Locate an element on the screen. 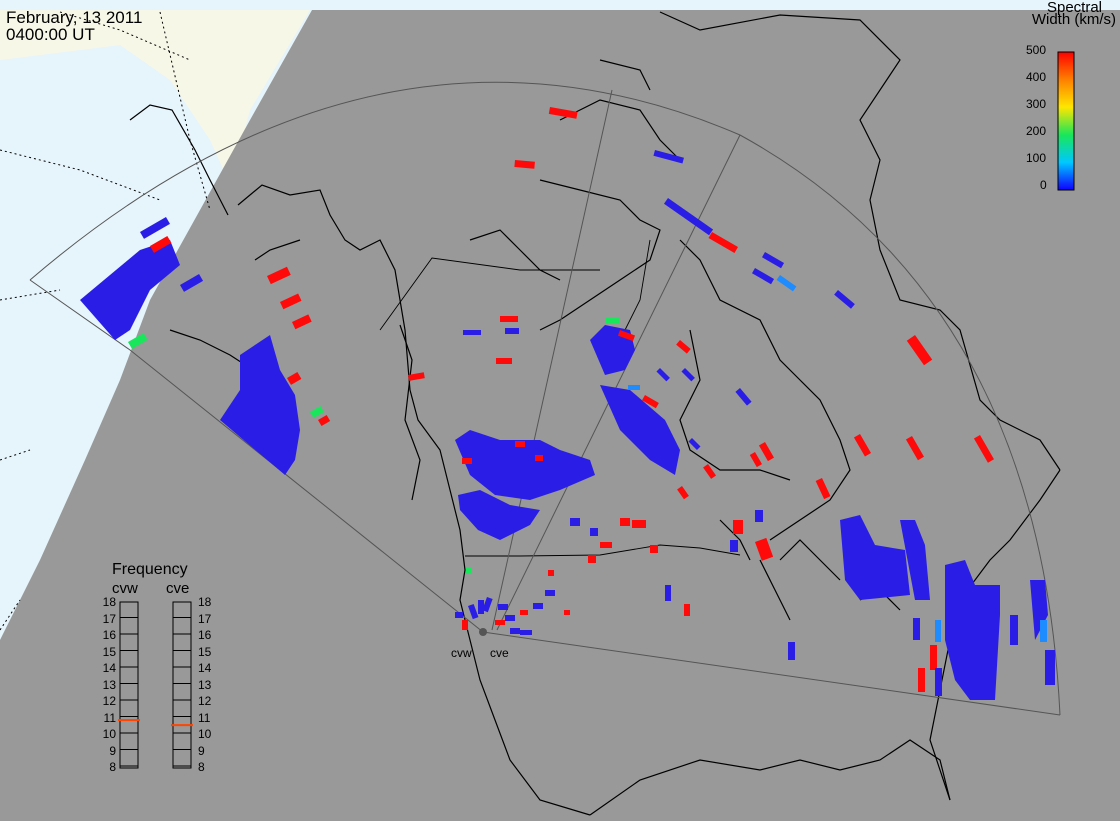 The image size is (1120, 821). daylight-land is located at coordinates (155, 97).